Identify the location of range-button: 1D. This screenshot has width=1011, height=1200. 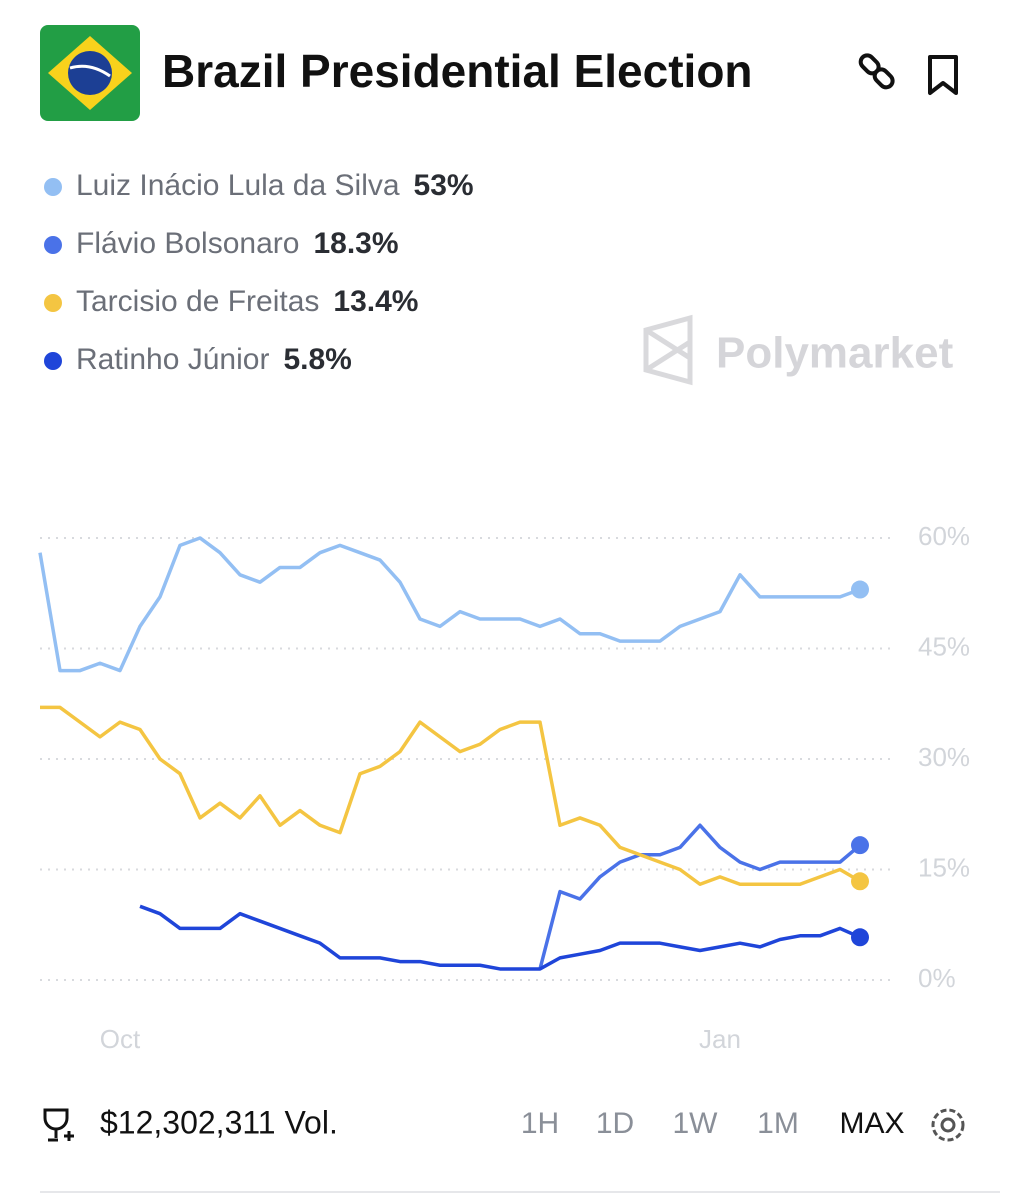
(615, 1123).